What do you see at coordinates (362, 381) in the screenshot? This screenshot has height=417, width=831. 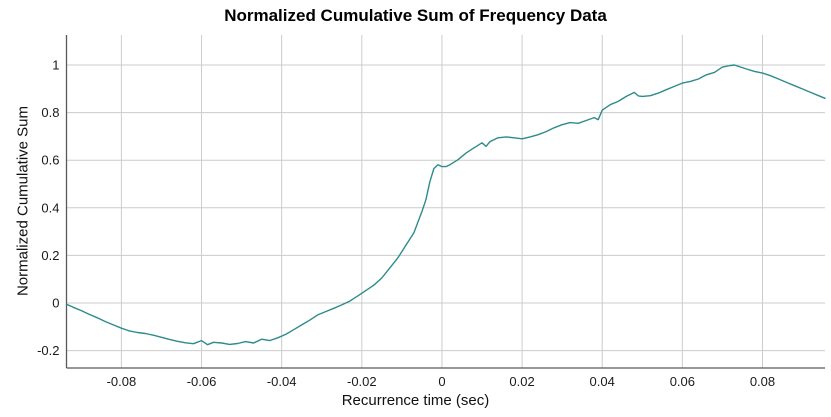 I see `x-tick-label: -0.02` at bounding box center [362, 381].